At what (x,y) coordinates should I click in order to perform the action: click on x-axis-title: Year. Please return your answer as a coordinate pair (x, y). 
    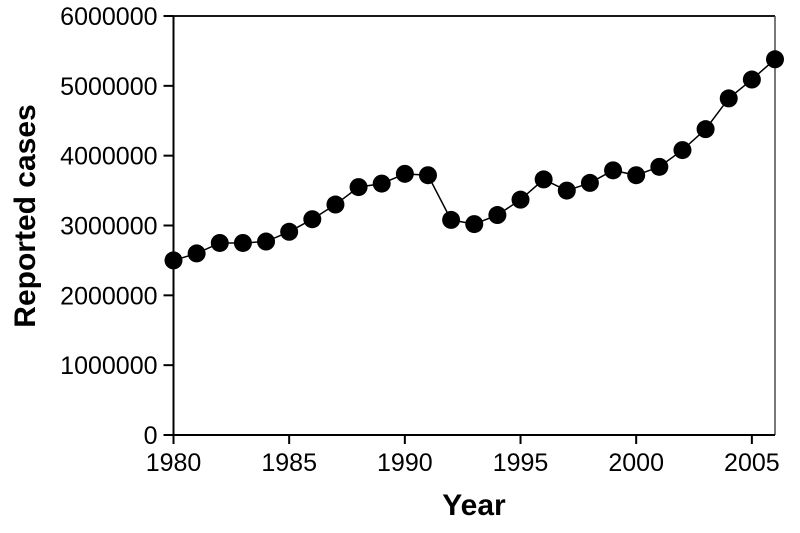
    Looking at the image, I should click on (474, 505).